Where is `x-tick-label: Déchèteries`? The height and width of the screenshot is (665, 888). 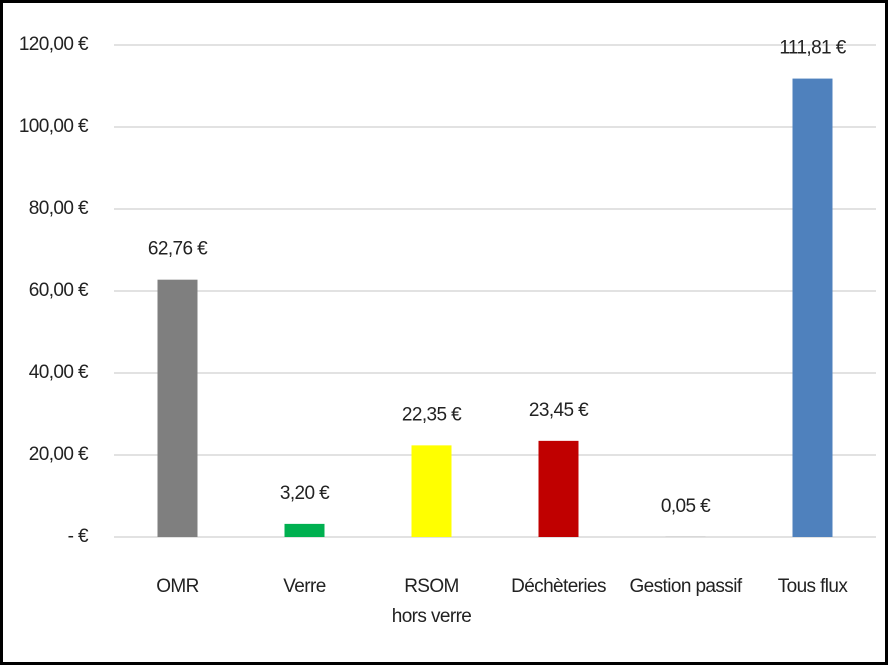 x-tick-label: Déchèteries is located at coordinates (558, 586).